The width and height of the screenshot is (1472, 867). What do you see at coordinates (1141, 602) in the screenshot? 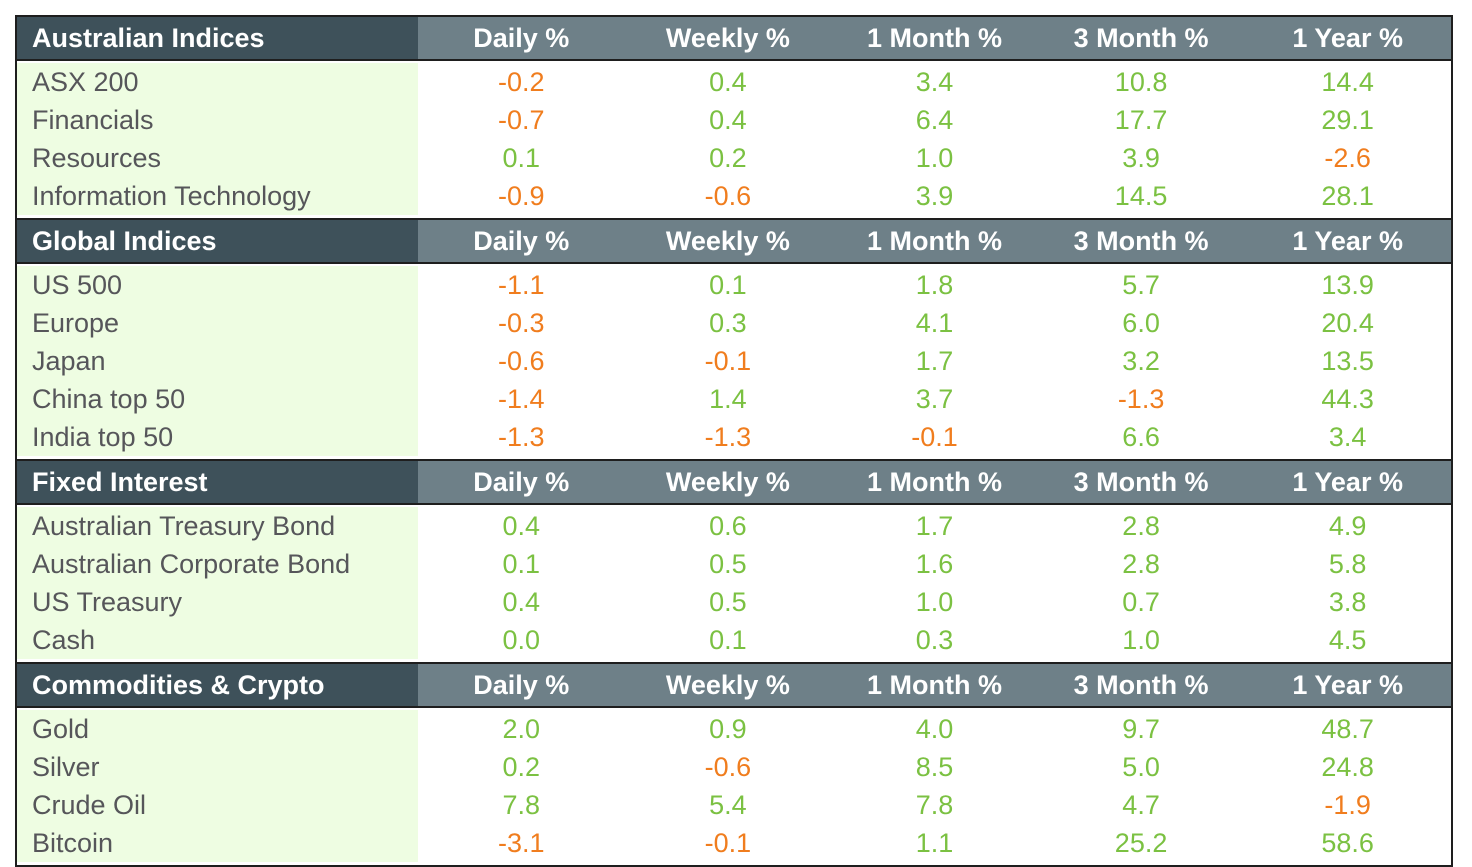
I see `value-cell-3-month: 0.7` at bounding box center [1141, 602].